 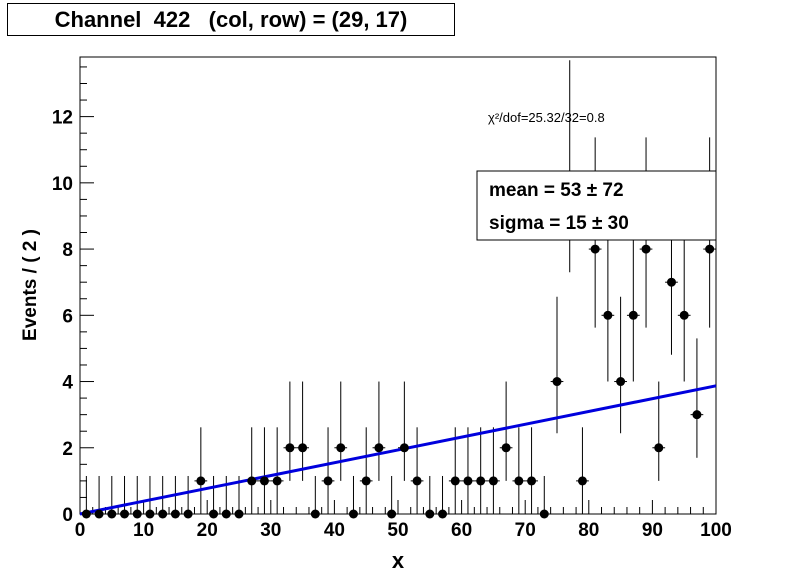 What do you see at coordinates (143, 530) in the screenshot?
I see `x-tick-label: 10` at bounding box center [143, 530].